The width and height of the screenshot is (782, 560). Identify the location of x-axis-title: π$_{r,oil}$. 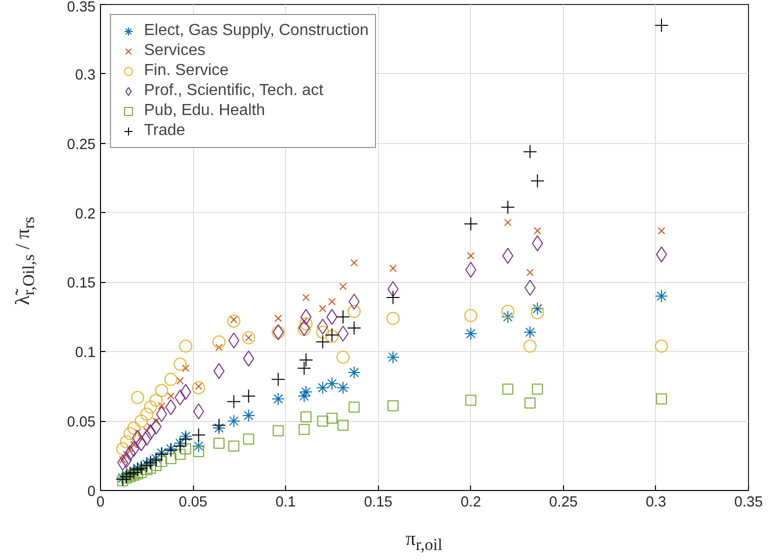
(424, 541).